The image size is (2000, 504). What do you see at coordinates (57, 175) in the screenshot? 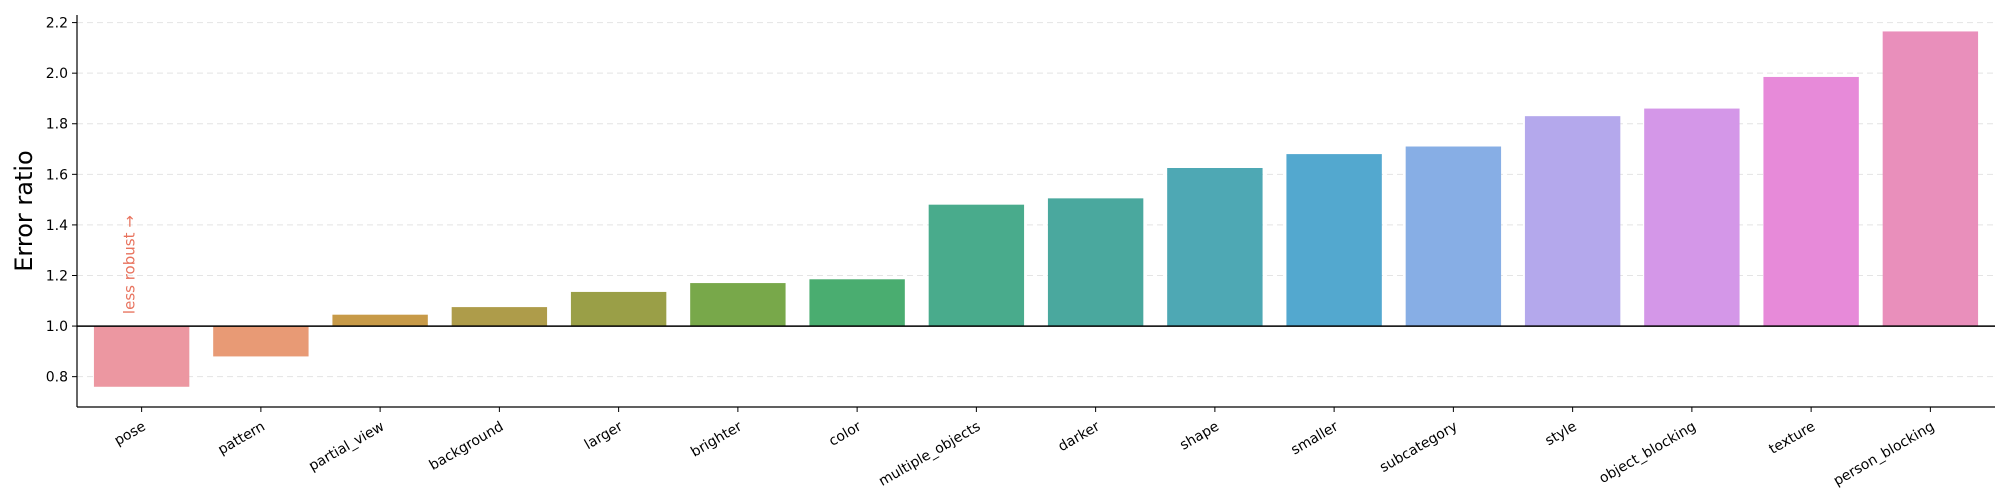
I see `y-tick-label: 1.6` at bounding box center [57, 175].